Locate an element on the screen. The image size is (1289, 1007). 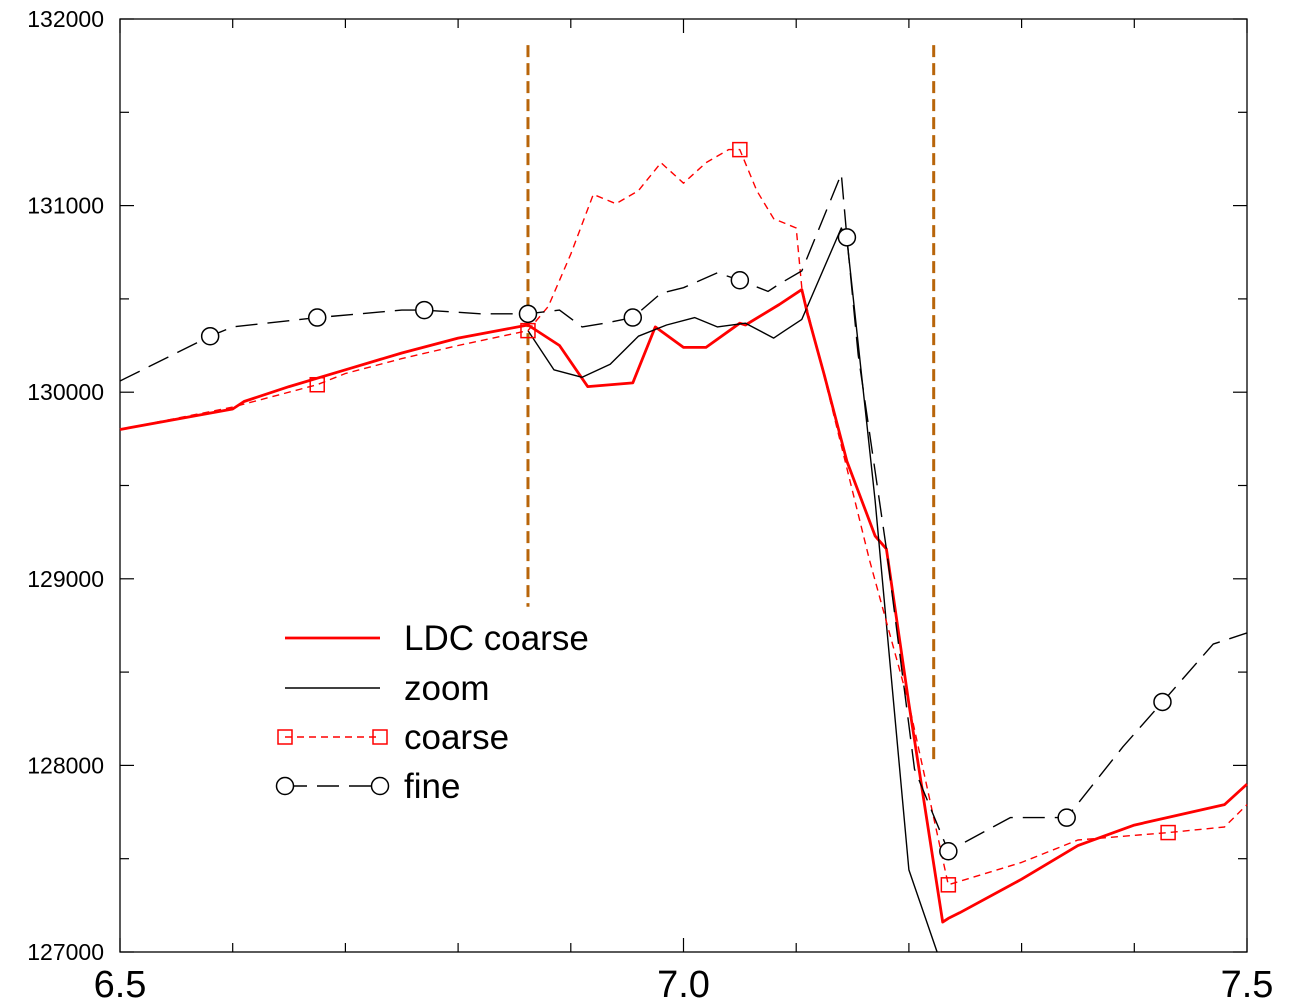
y-tick-label: 129000 is located at coordinates (65, 579).